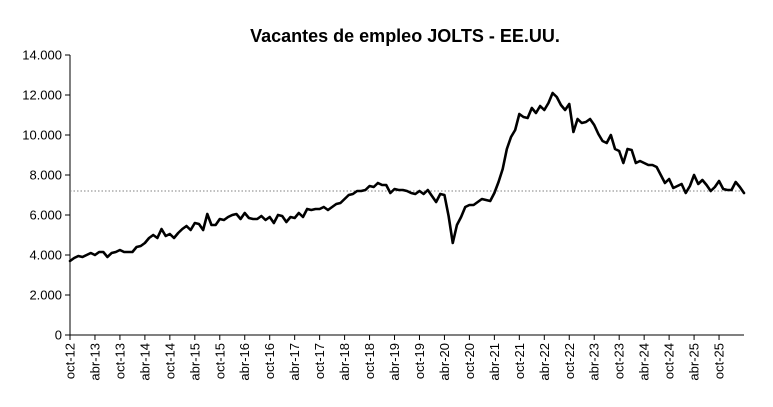 This screenshot has width=773, height=407. What do you see at coordinates (569, 361) in the screenshot?
I see `x-tick-label: oct-22` at bounding box center [569, 361].